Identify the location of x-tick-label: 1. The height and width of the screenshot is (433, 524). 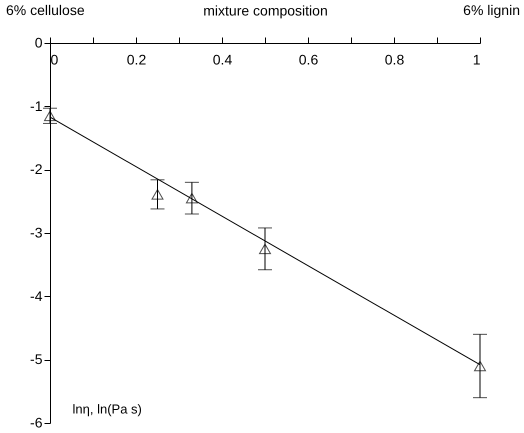
(476, 60).